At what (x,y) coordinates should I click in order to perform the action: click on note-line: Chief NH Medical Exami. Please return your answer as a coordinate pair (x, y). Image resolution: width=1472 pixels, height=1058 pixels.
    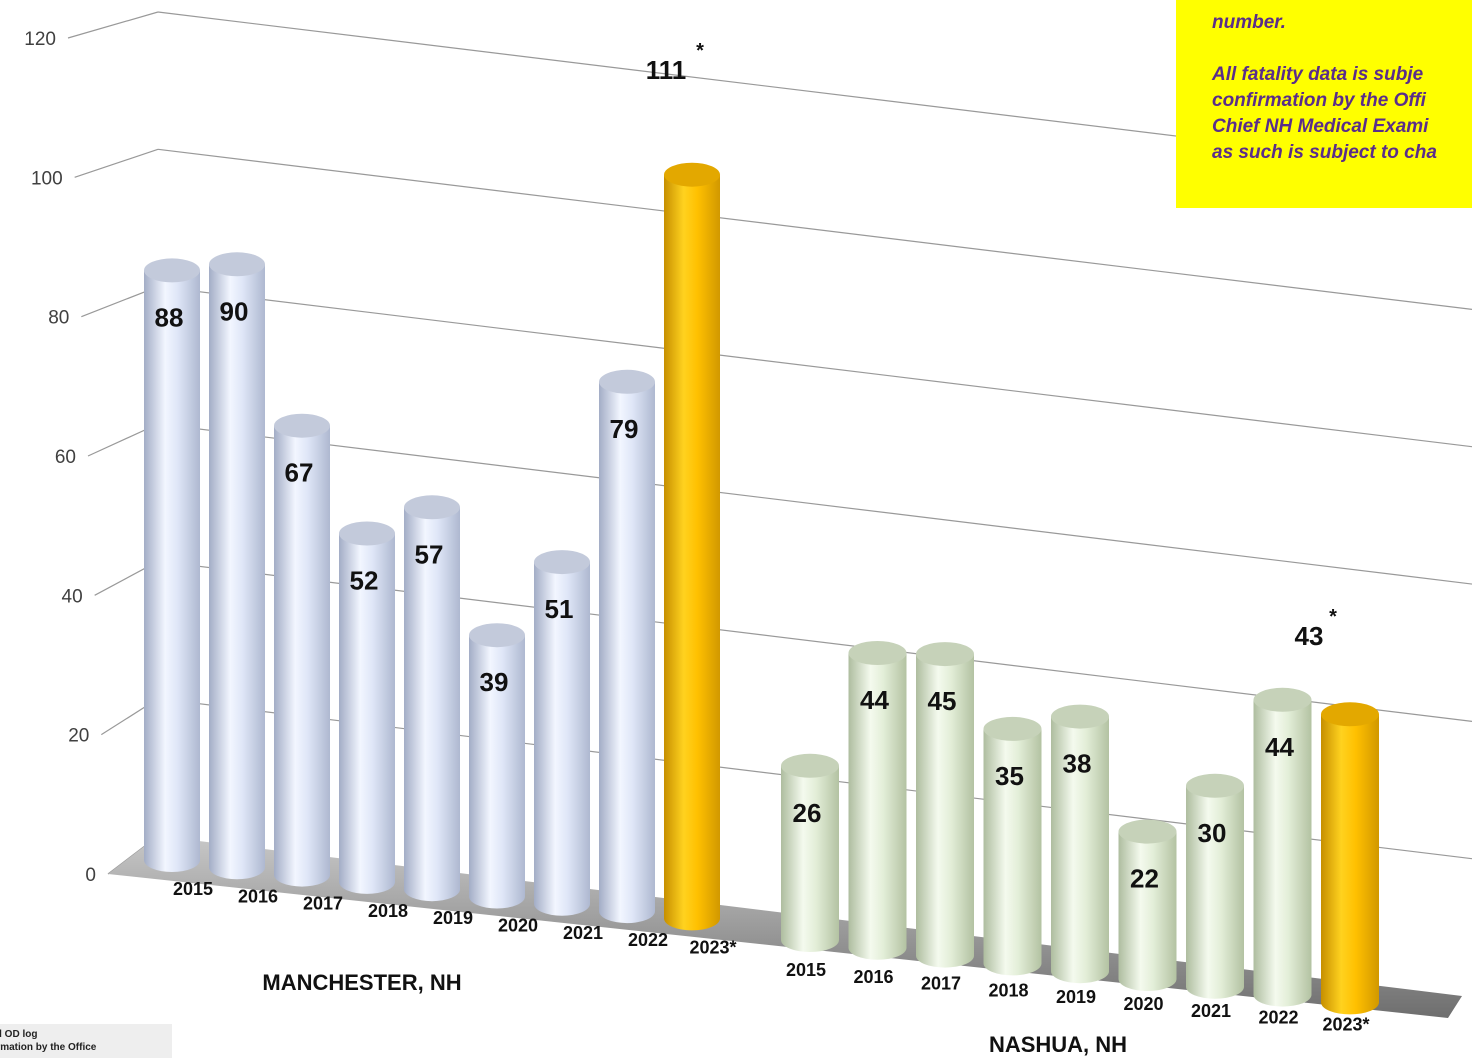
    Looking at the image, I should click on (1320, 126).